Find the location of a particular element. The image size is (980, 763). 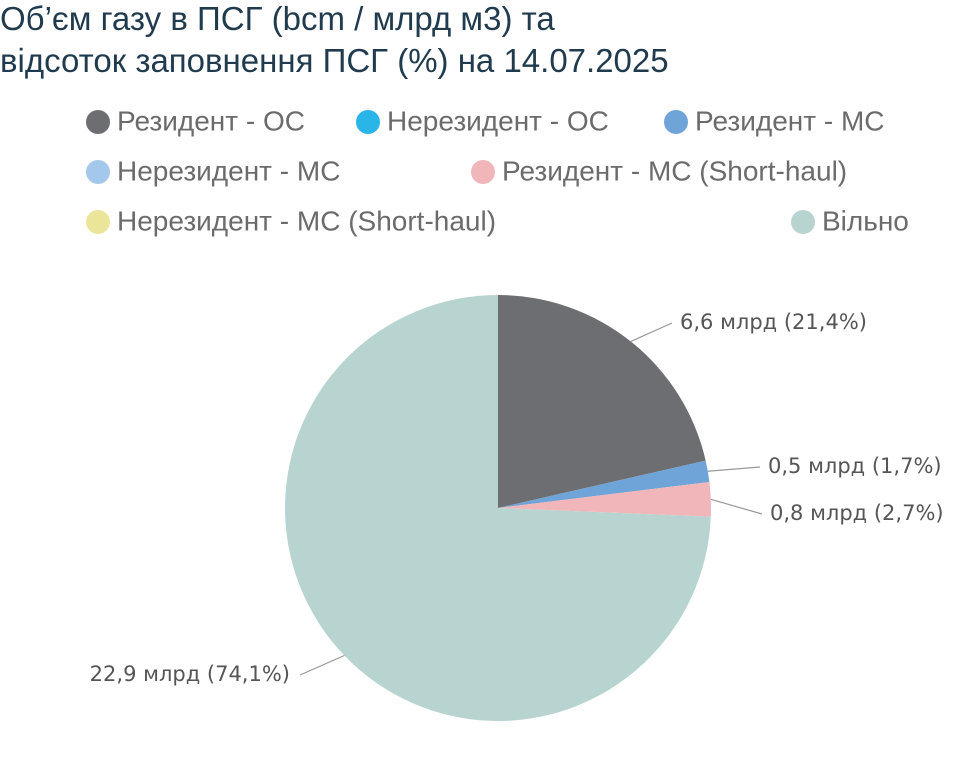

data-label: 6,6 млрд (21,4%) is located at coordinates (773, 322).